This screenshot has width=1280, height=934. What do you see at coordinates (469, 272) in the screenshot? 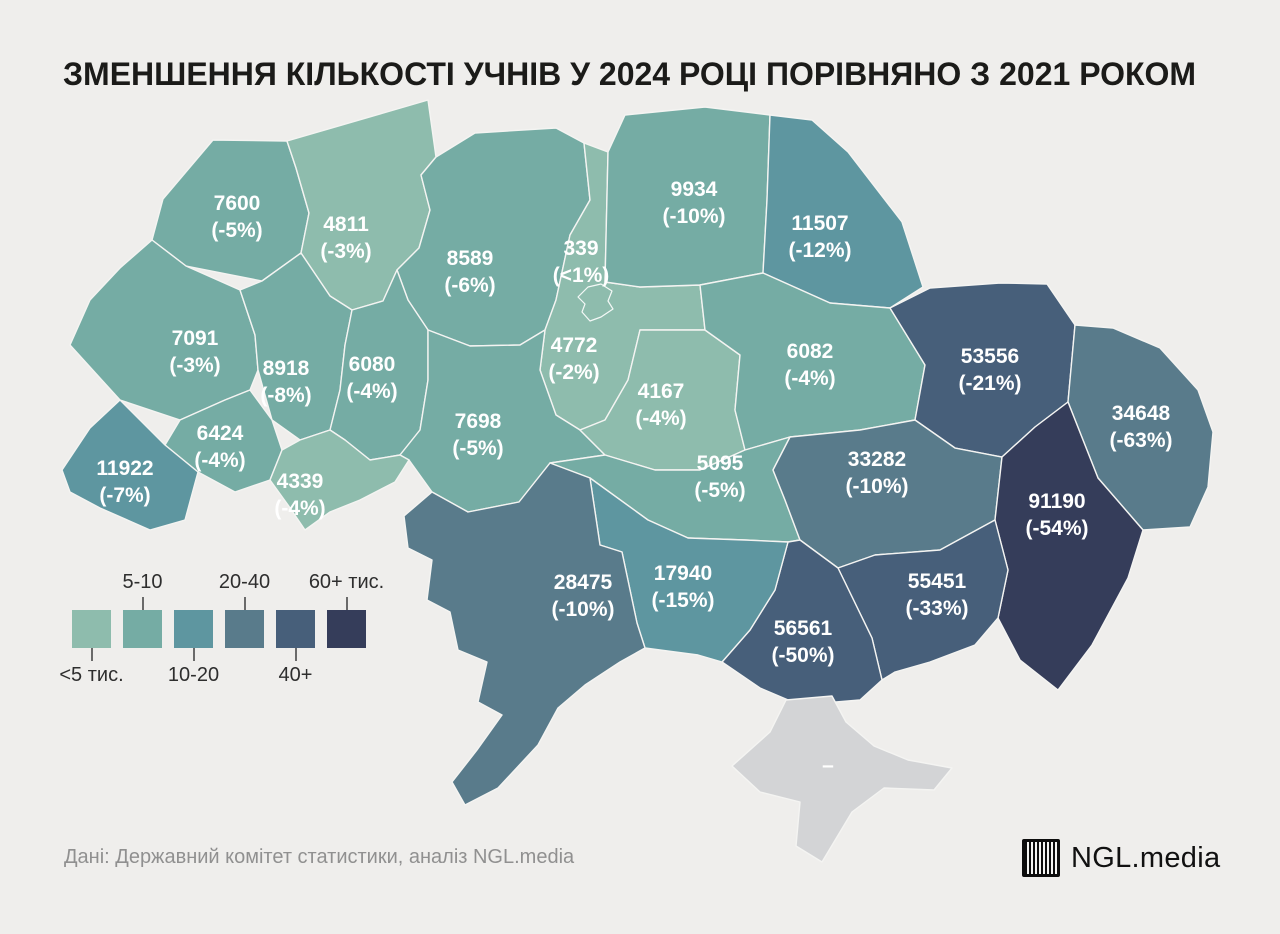
I see `region-label-zhytomyr: 8589 (-6%)` at bounding box center [469, 272].